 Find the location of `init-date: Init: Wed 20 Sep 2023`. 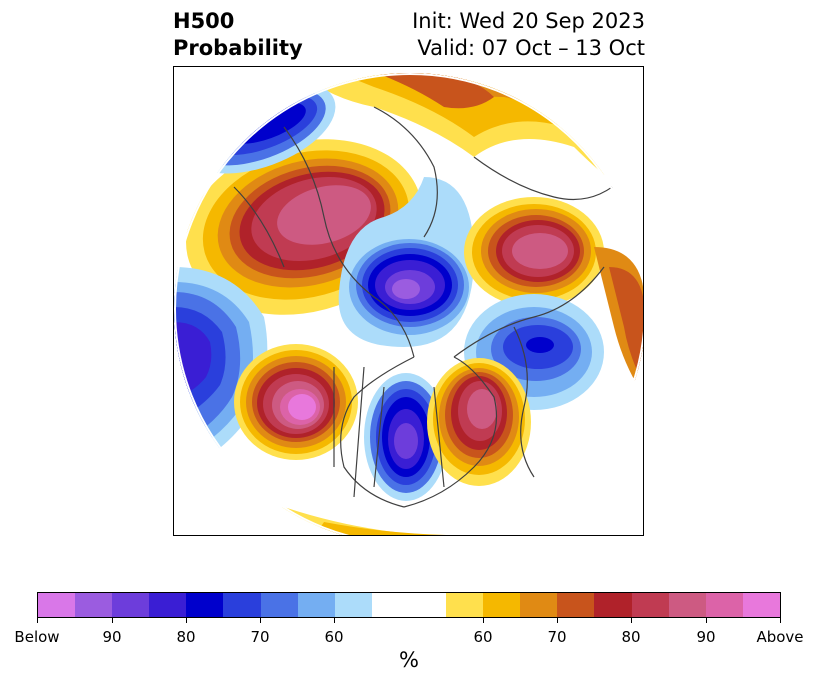

init-date: Init: Wed 20 Sep 2023 is located at coordinates (528, 21).